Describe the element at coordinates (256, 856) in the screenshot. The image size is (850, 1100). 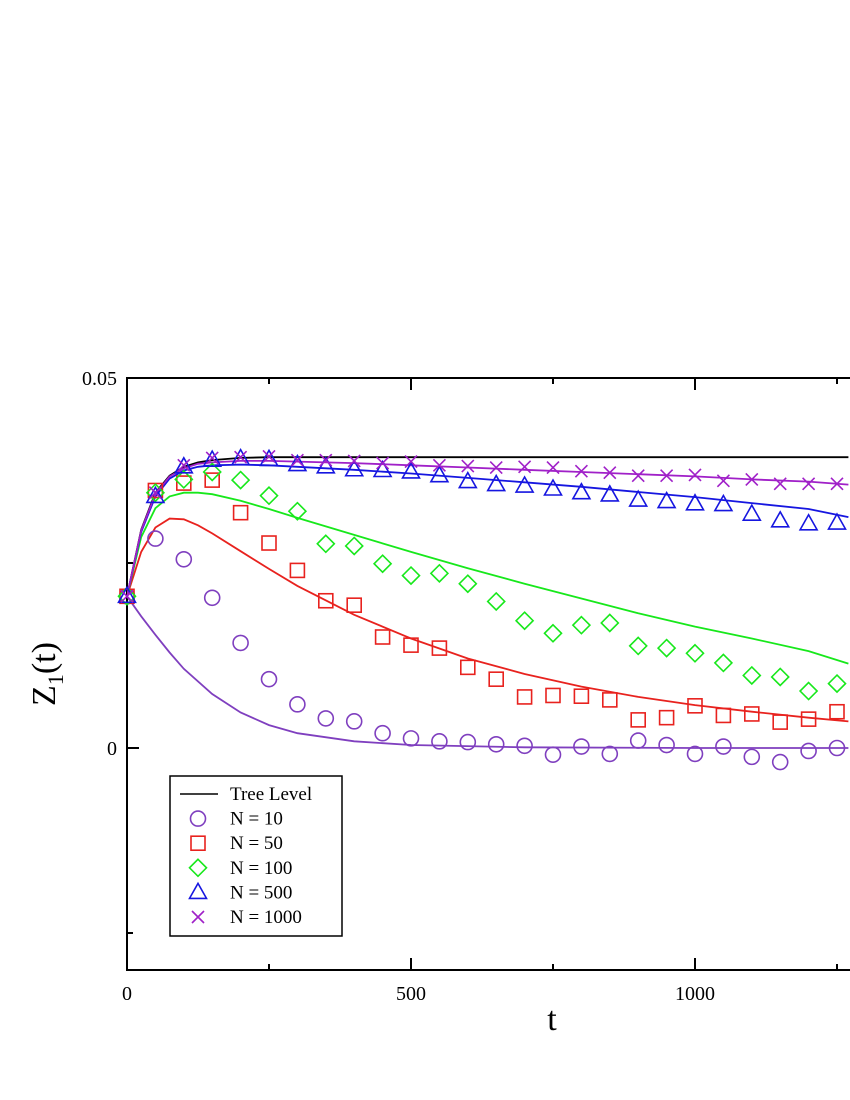
I see `legend-box` at that location.